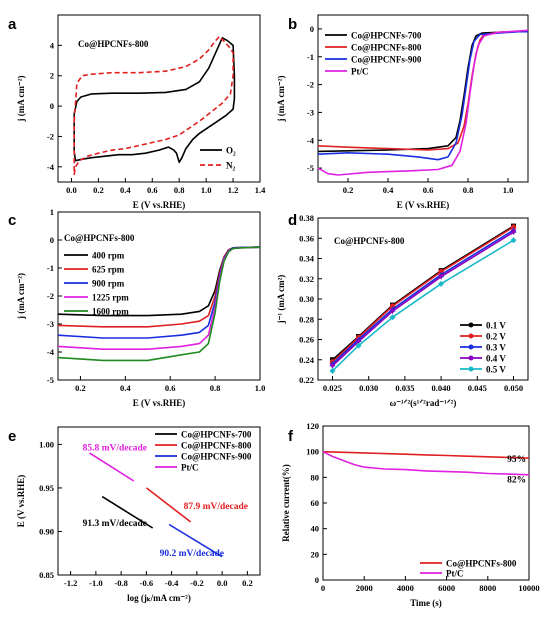 This screenshot has height=619, width=553. I want to click on legend-label: 0.2 V, so click(496, 337).